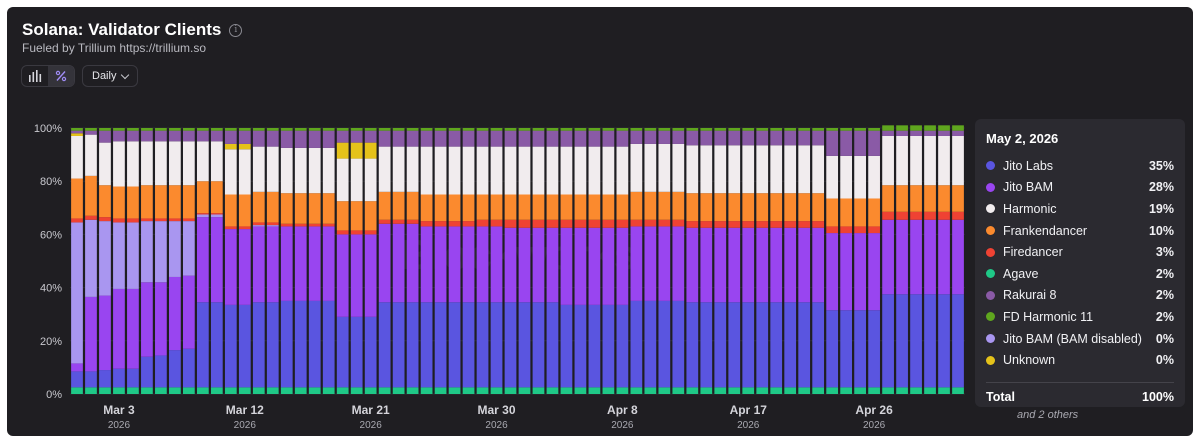 This screenshot has height=443, width=1200. I want to click on percent-button, so click(61, 76).